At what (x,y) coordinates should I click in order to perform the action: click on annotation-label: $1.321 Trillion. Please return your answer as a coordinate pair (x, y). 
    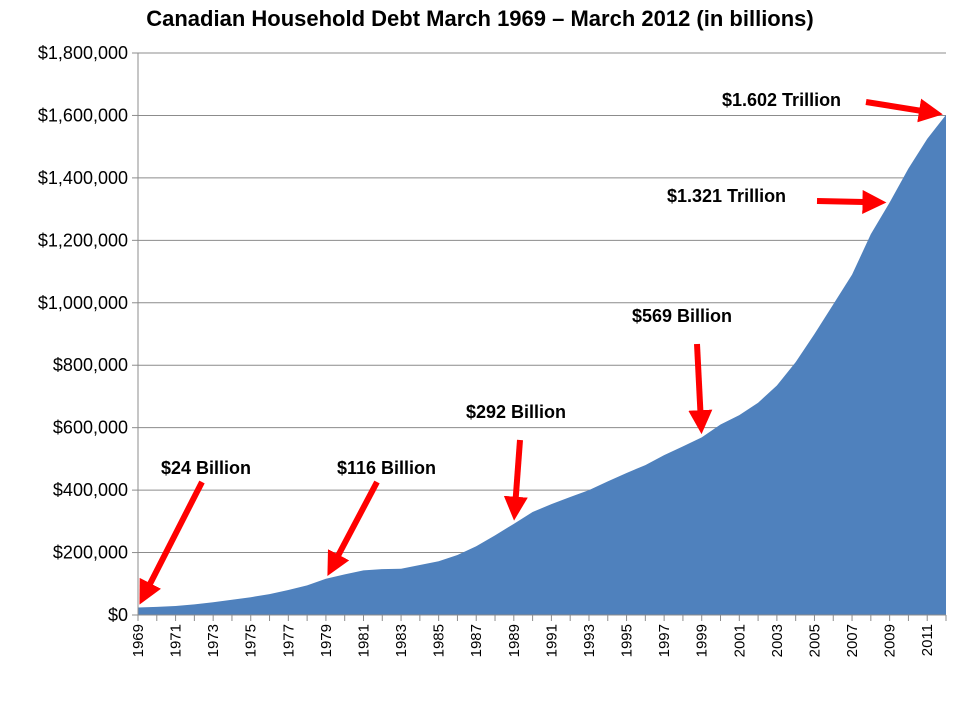
    Looking at the image, I should click on (726, 196).